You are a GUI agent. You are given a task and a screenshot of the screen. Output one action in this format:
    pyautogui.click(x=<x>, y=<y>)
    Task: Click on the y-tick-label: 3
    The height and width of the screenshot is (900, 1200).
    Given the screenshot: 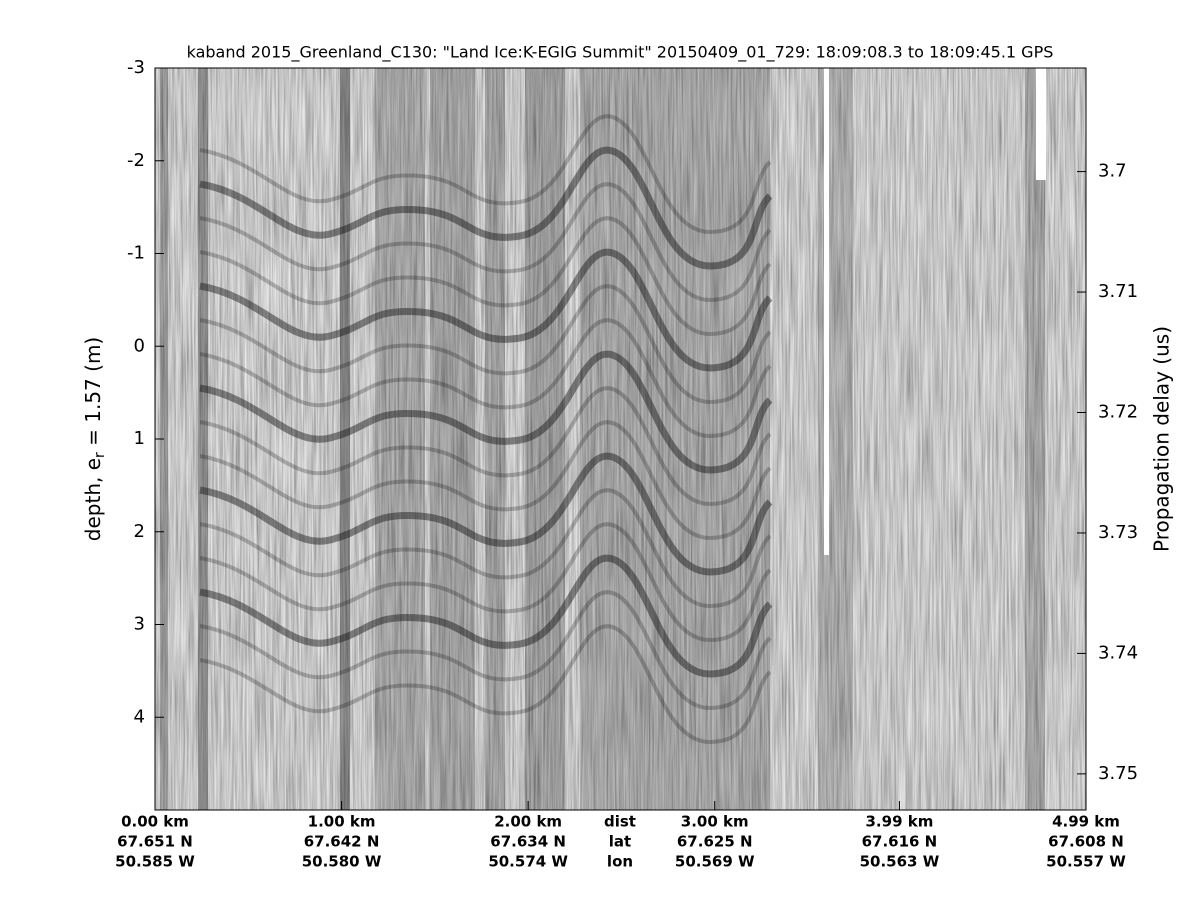 What is the action you would take?
    pyautogui.click(x=139, y=624)
    